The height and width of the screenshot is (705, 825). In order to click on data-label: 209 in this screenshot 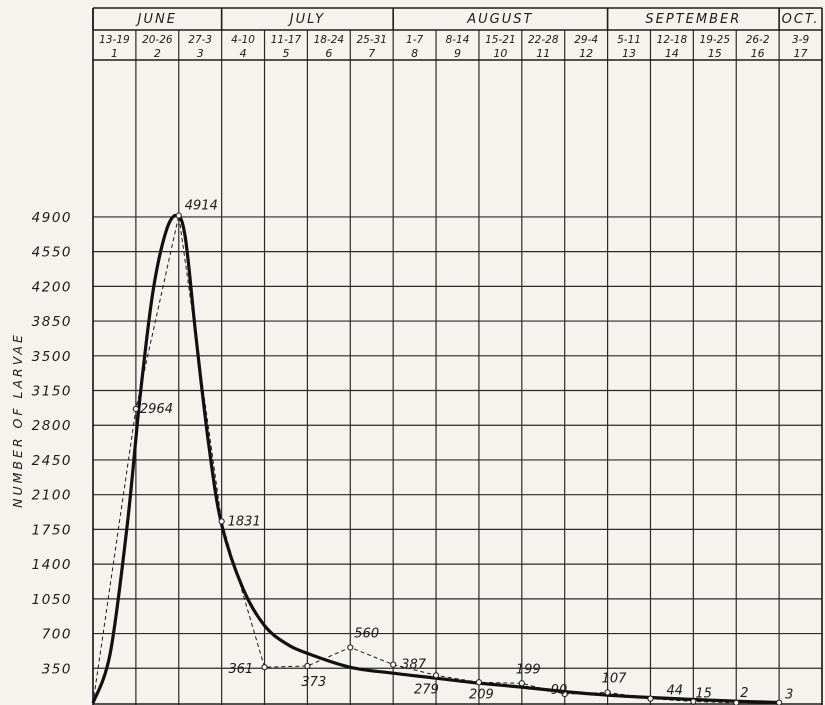, I will do `click(481, 694)`.